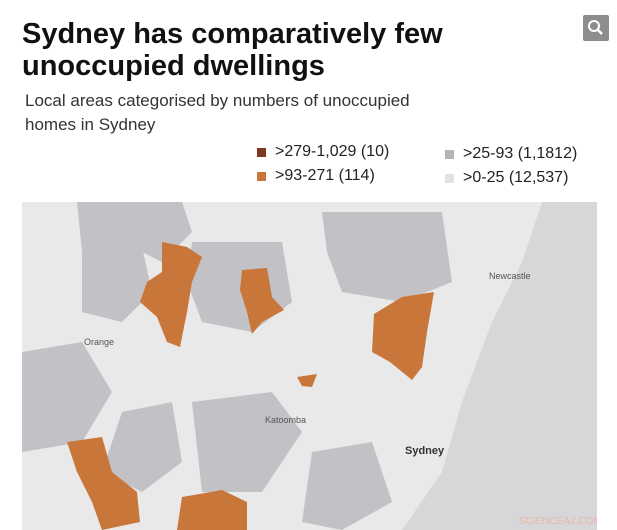 This screenshot has width=617, height=530. I want to click on place-label: Orange, so click(99, 342).